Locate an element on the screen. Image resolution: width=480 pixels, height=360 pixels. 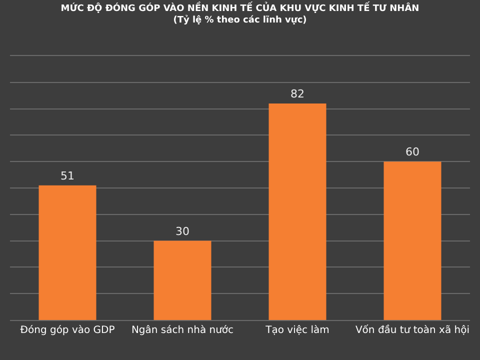
x-tick-label: Đóng góp vào GDP is located at coordinates (67, 330).